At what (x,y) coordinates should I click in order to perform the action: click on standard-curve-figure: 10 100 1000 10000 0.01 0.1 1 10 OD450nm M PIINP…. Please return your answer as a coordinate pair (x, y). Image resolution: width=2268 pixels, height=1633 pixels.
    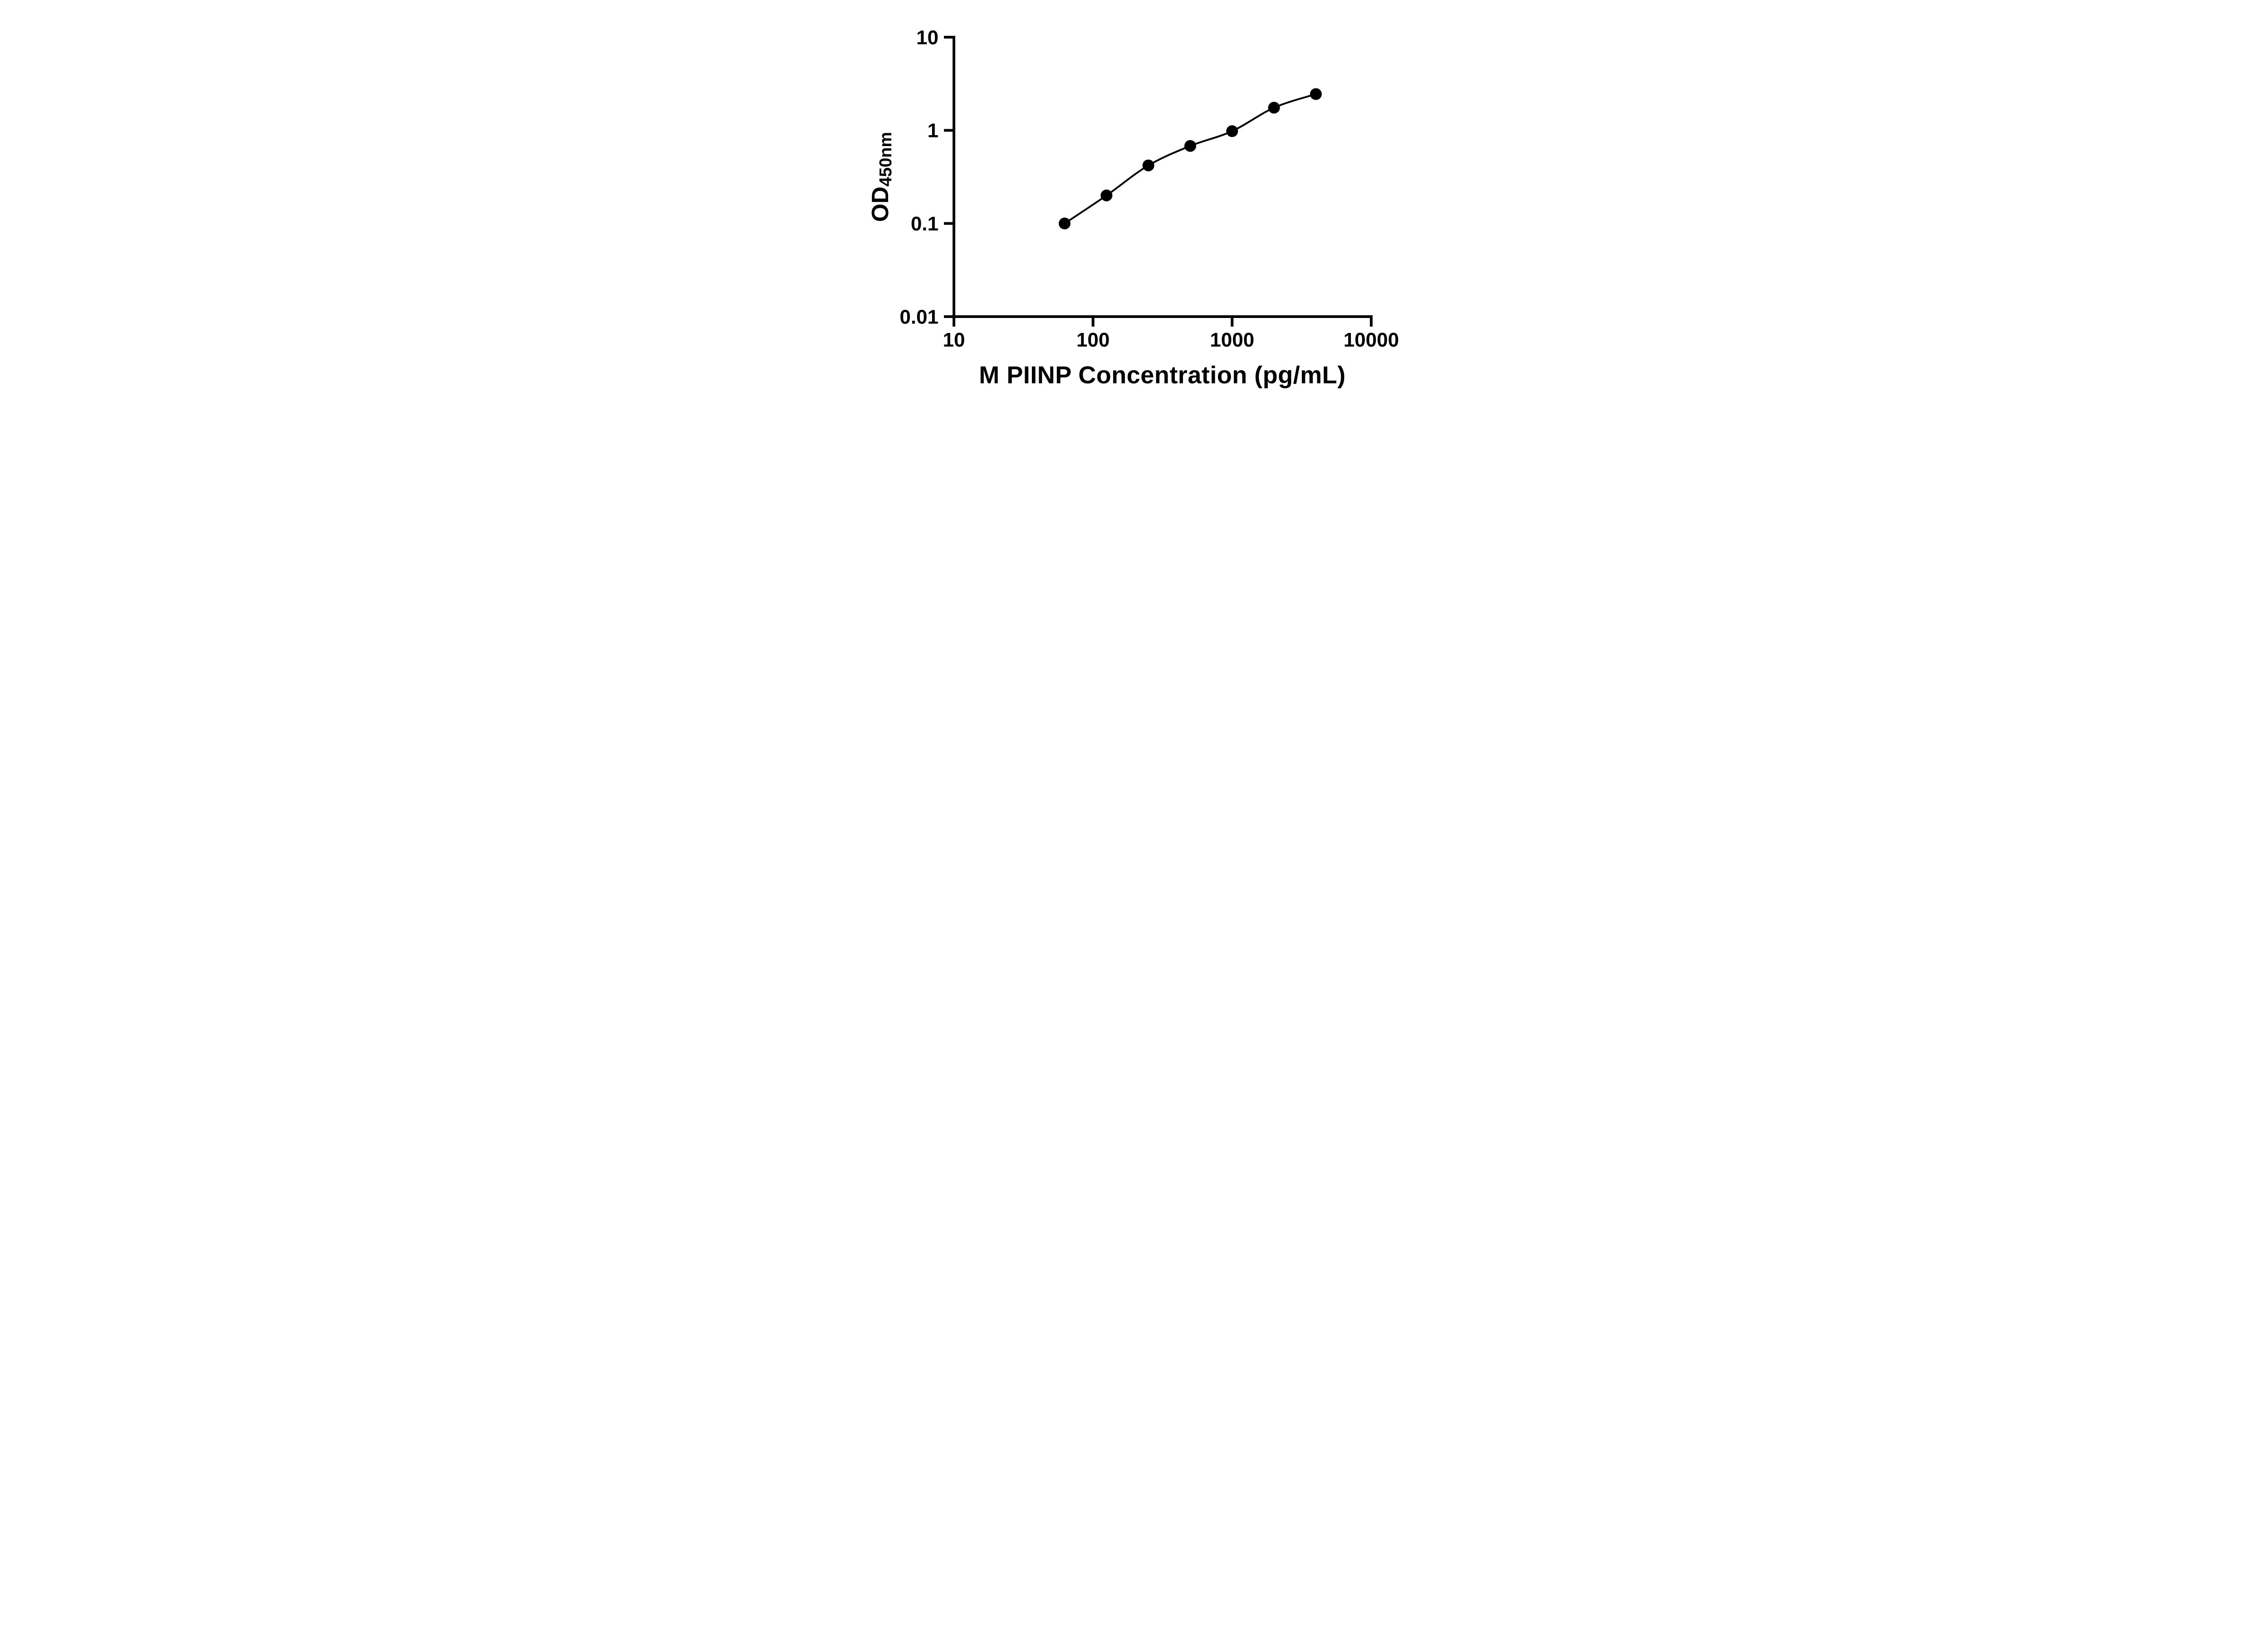
    Looking at the image, I should click on (1134, 204).